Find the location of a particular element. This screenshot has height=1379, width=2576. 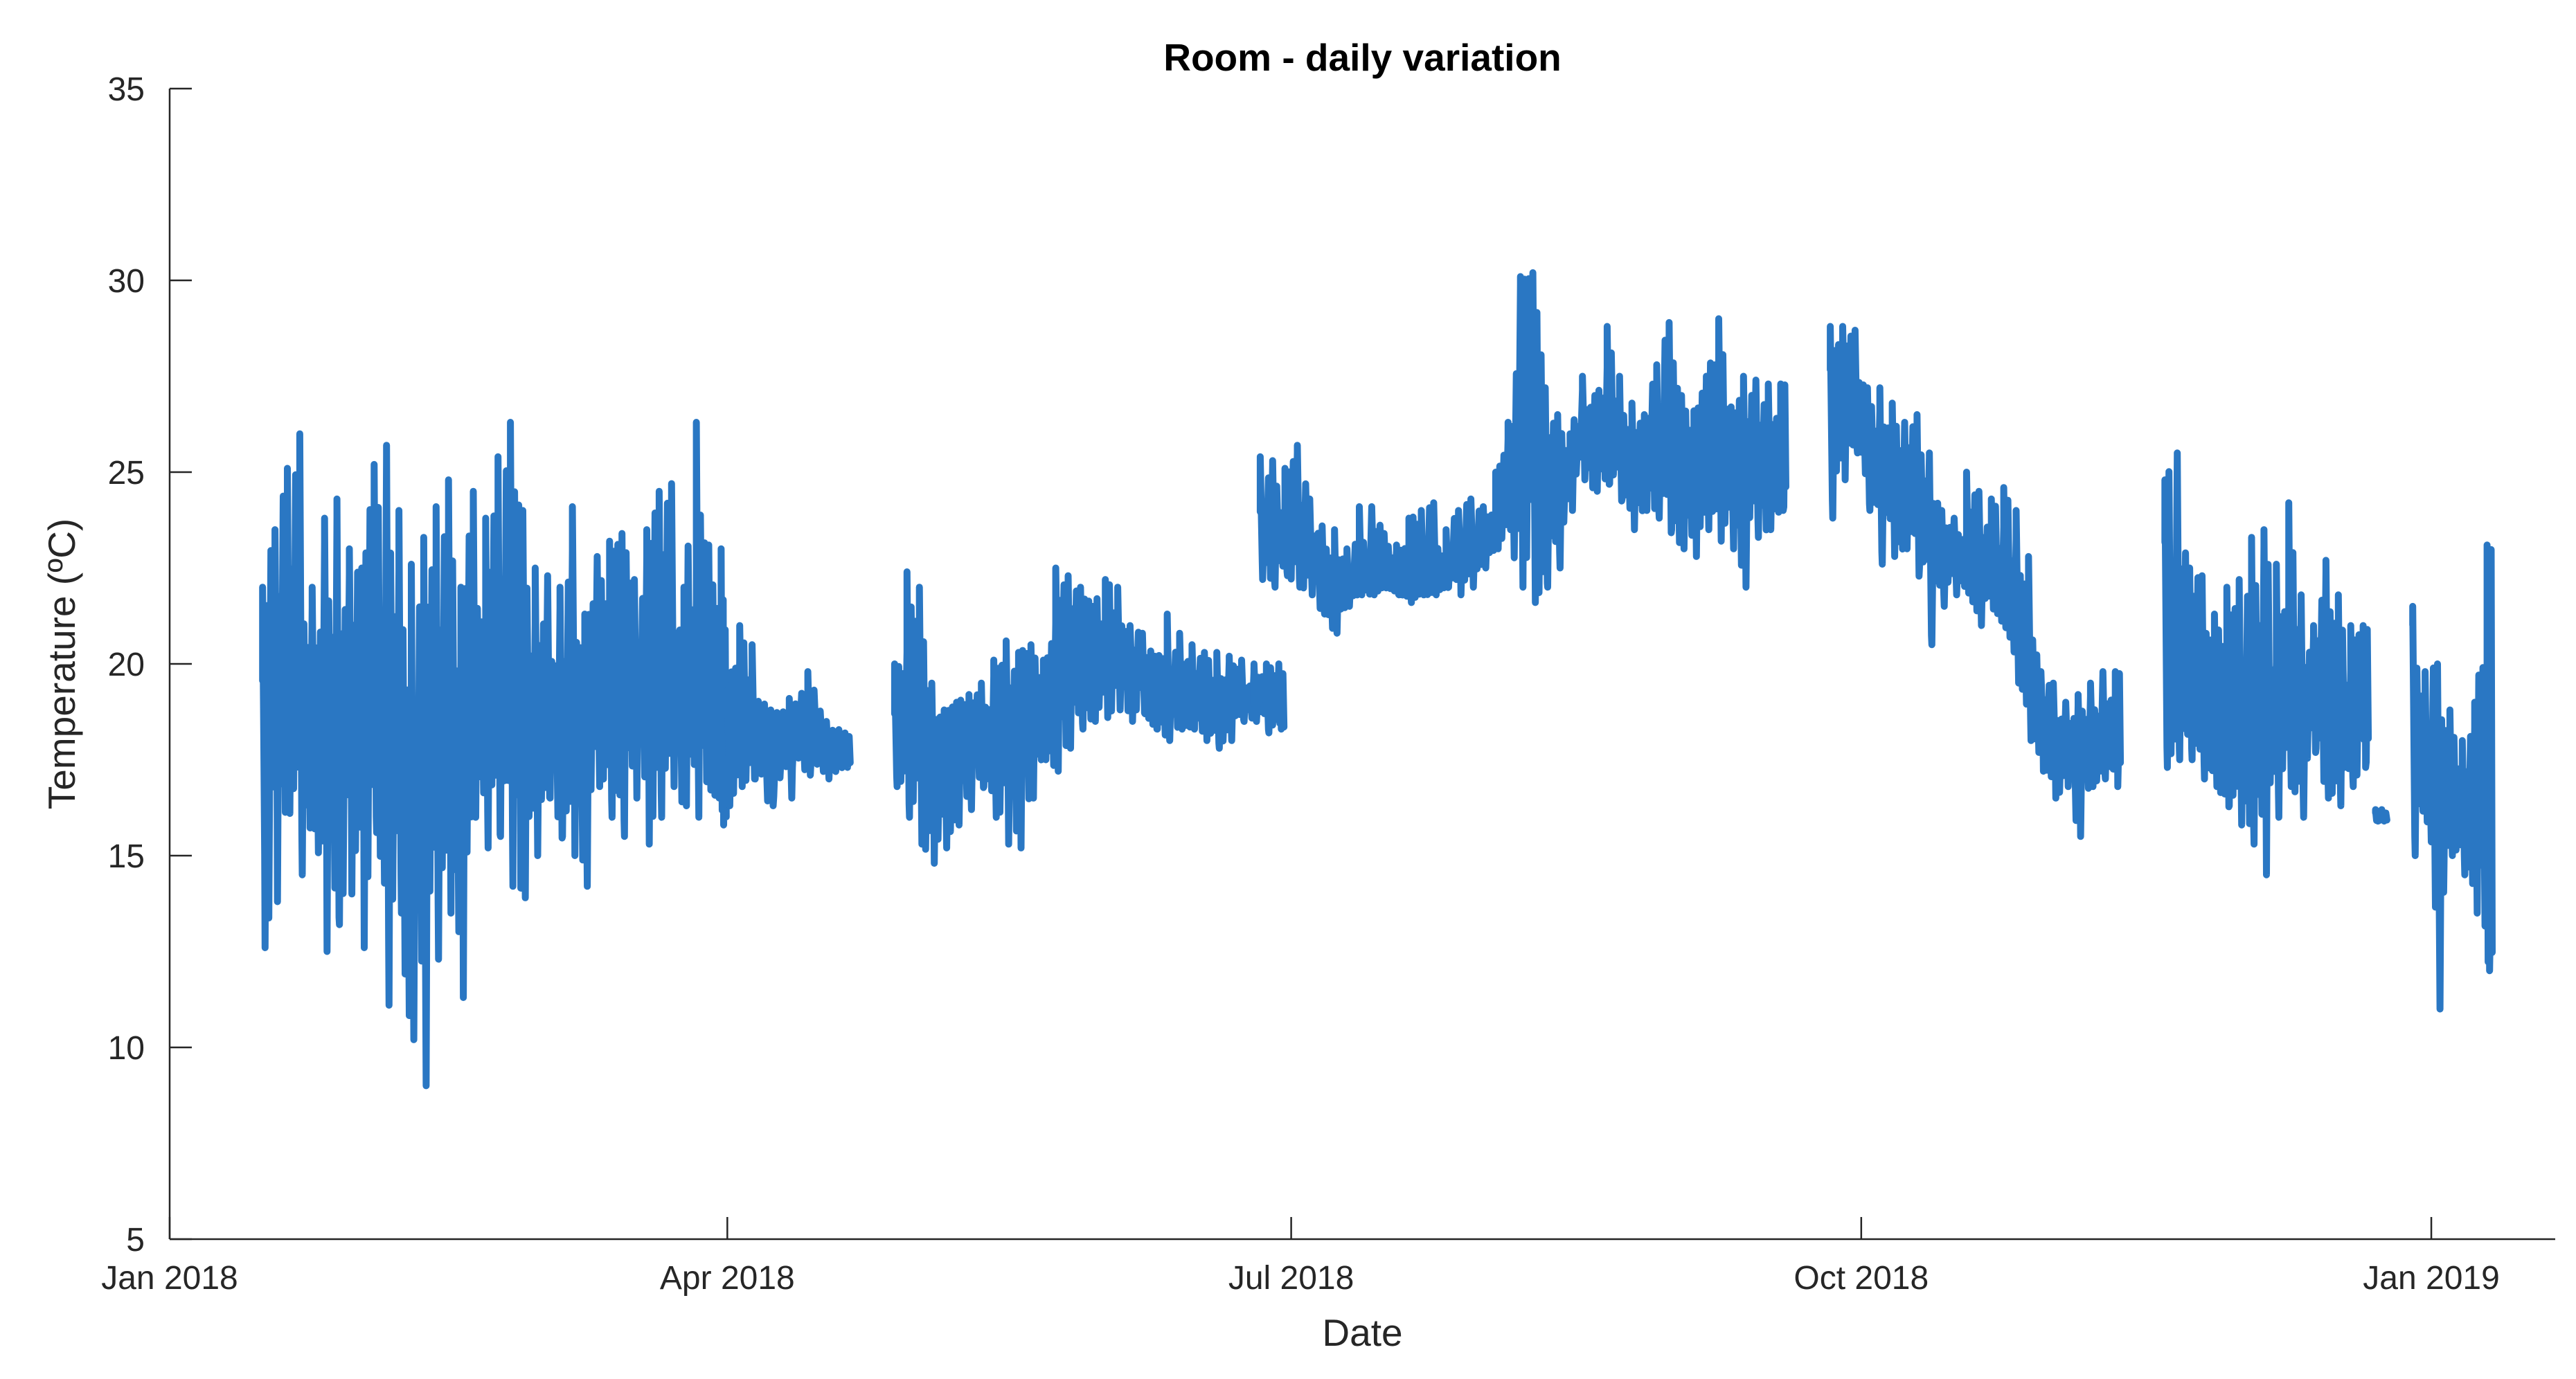

x-tick-label: Jan 2018 is located at coordinates (169, 1278).